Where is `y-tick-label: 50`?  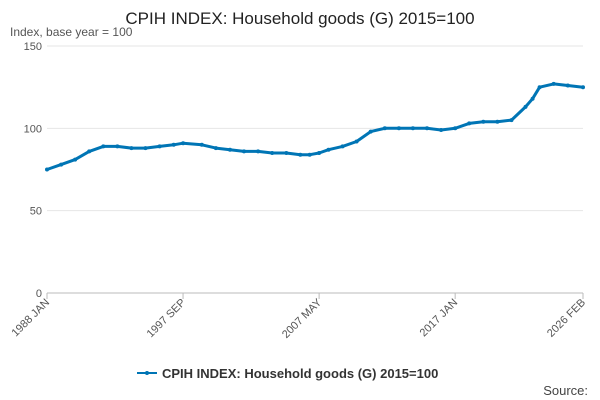 y-tick-label: 50 is located at coordinates (36, 212).